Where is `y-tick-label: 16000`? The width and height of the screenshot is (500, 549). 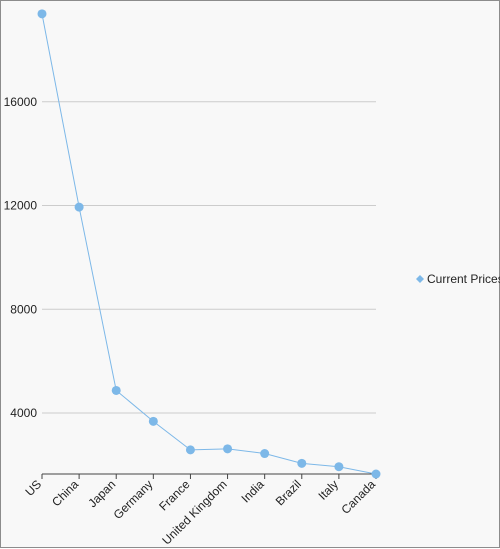 y-tick-label: 16000 is located at coordinates (21, 102).